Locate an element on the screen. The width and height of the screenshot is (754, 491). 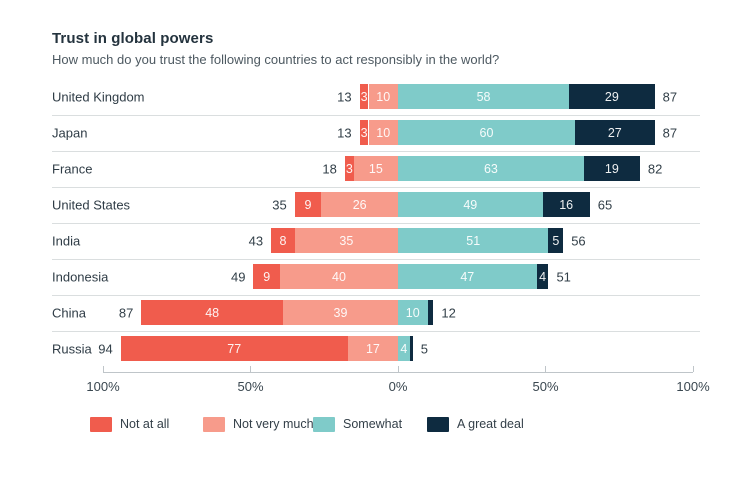
bar-segment-value: 40 is located at coordinates (339, 276).